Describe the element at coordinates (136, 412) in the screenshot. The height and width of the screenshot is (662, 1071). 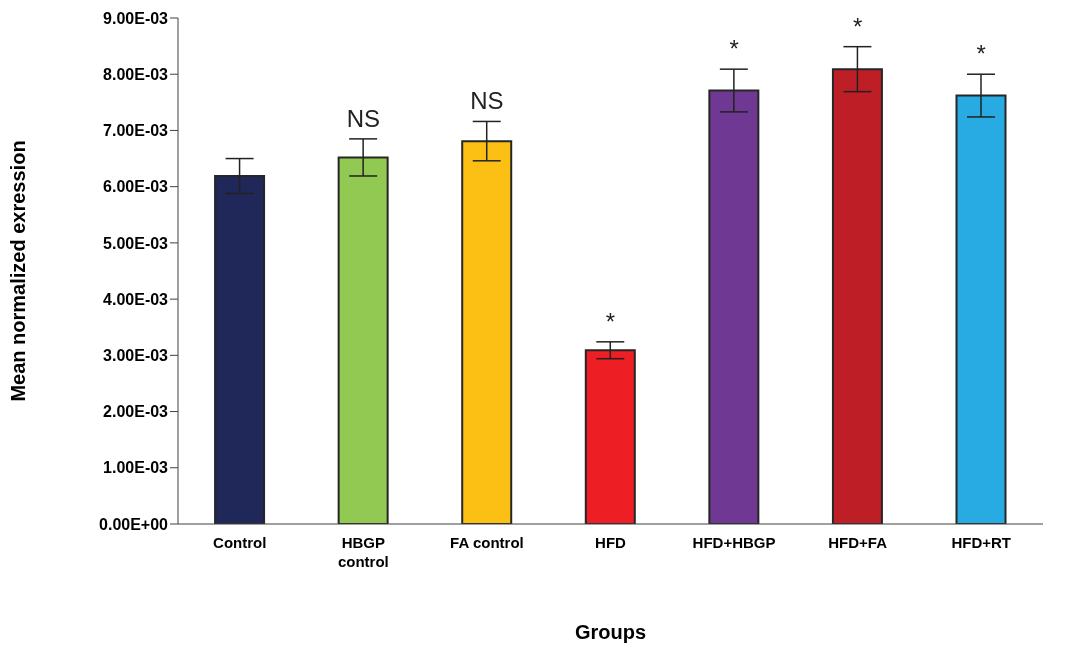
I see `y-tick-label: 2.00E-03` at that location.